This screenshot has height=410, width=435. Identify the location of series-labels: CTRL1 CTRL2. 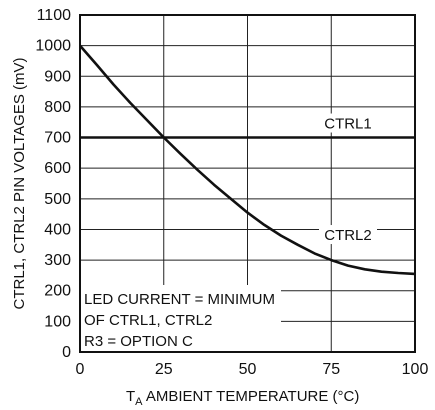
(348, 179).